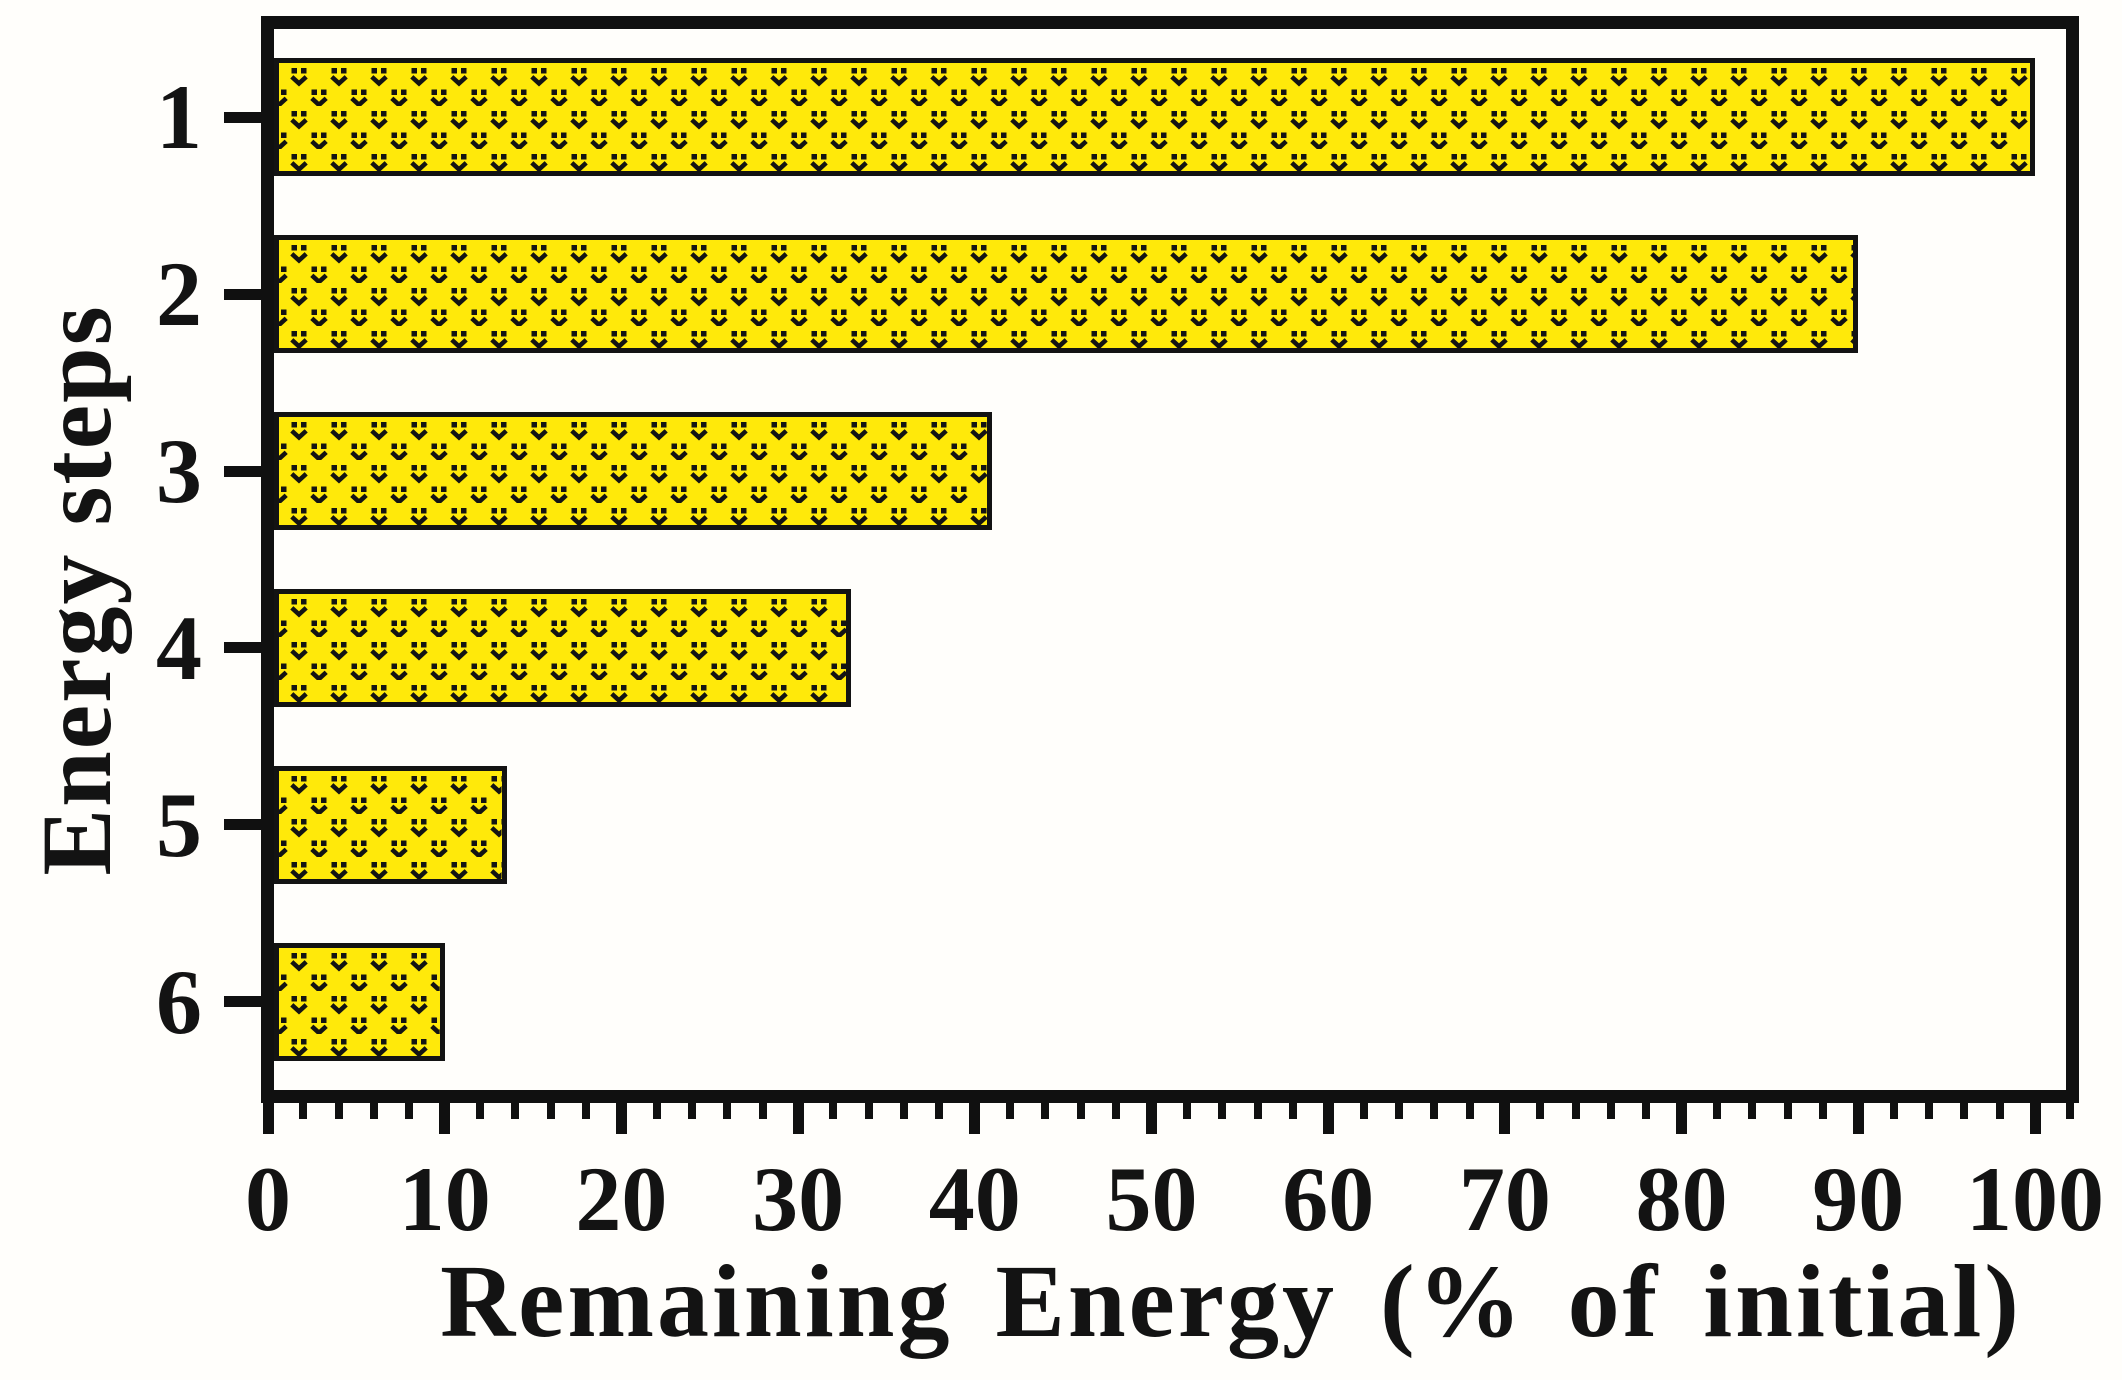 This screenshot has width=2122, height=1380. What do you see at coordinates (621, 1199) in the screenshot?
I see `x-tick-label-20: 20` at bounding box center [621, 1199].